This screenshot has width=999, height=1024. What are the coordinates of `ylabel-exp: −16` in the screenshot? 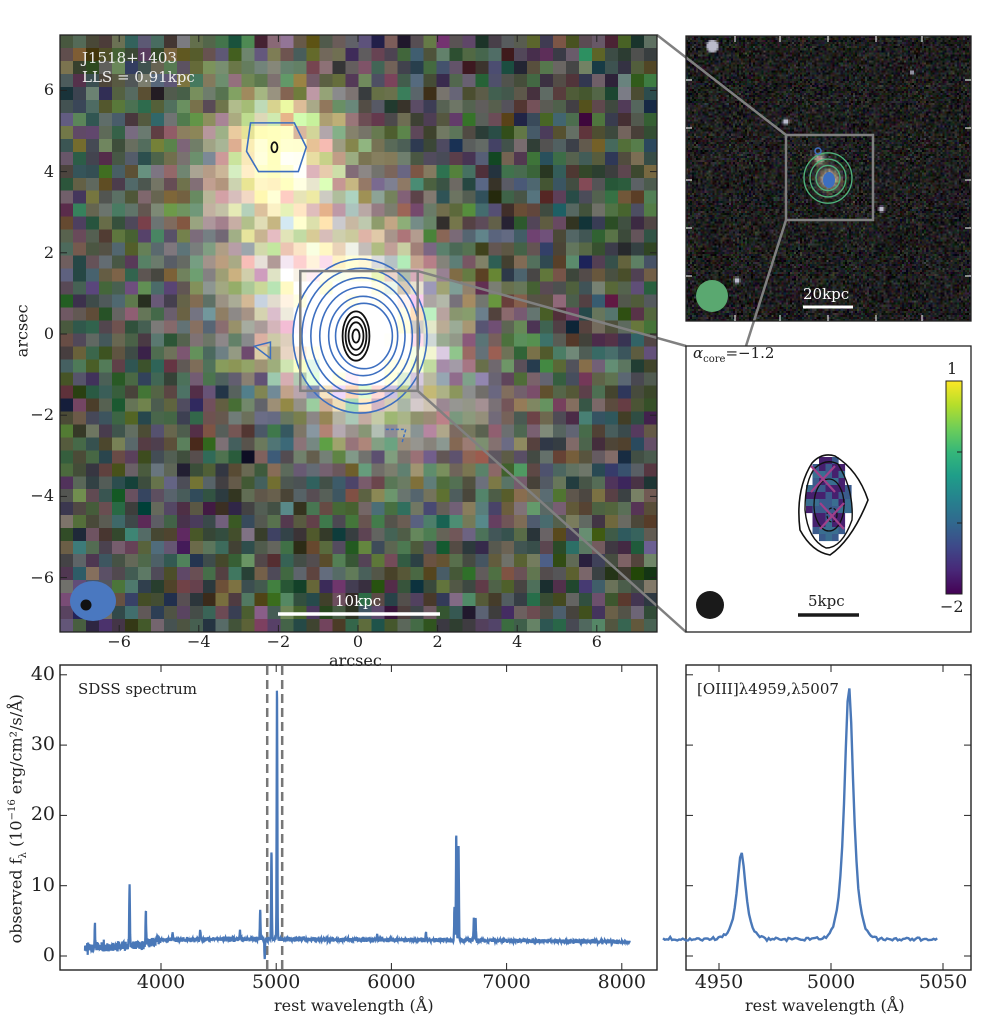 It's located at (13, 810).